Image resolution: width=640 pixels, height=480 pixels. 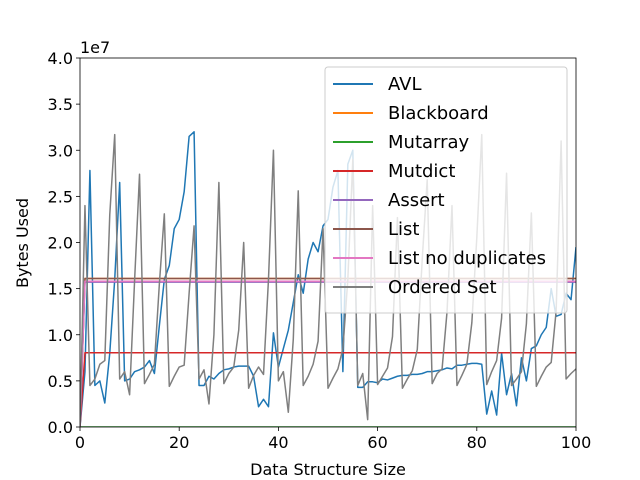 I want to click on legend-label: Blackboard, so click(x=438, y=113).